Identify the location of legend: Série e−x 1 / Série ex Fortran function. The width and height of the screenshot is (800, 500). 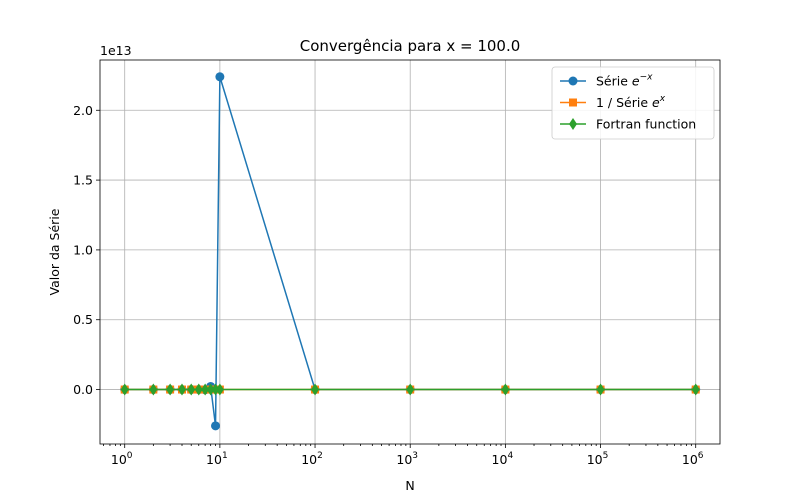
(633, 103).